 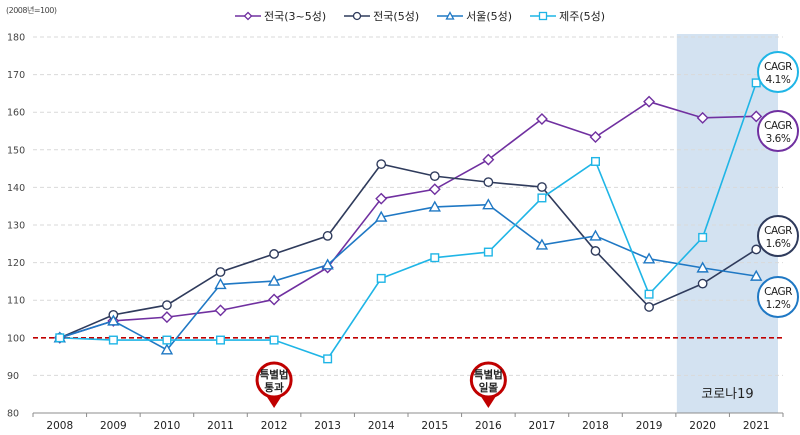 I want to click on legend-label: 전국(5성), so click(x=396, y=16).